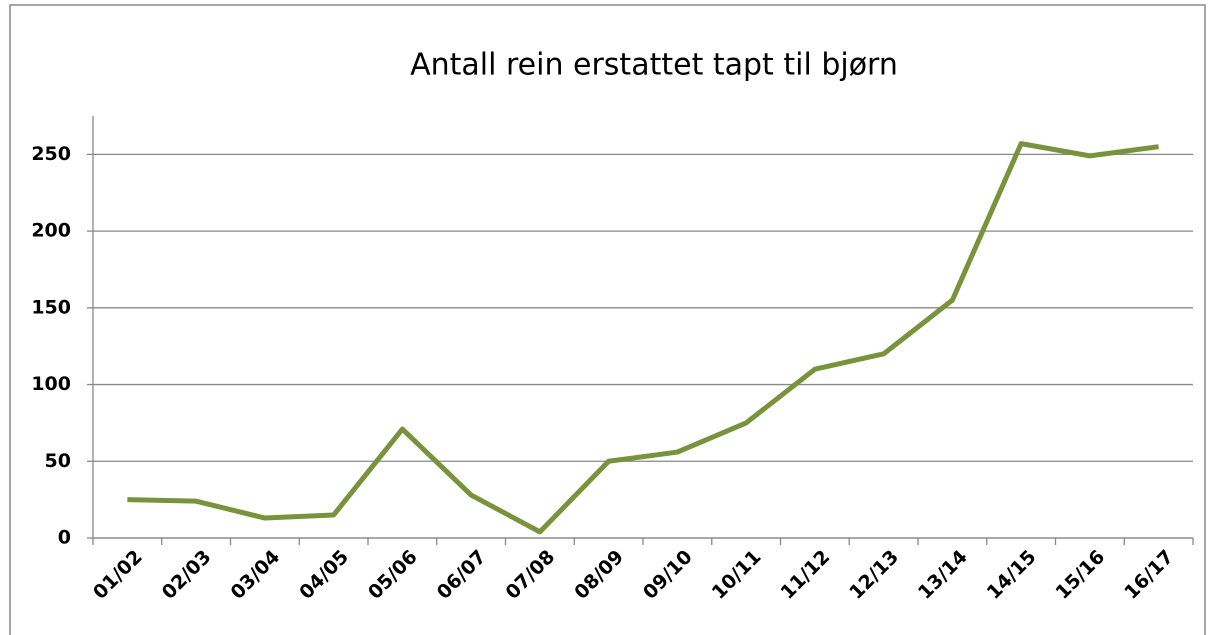 This screenshot has height=635, width=1209. I want to click on y-tick-label: 100, so click(51, 384).